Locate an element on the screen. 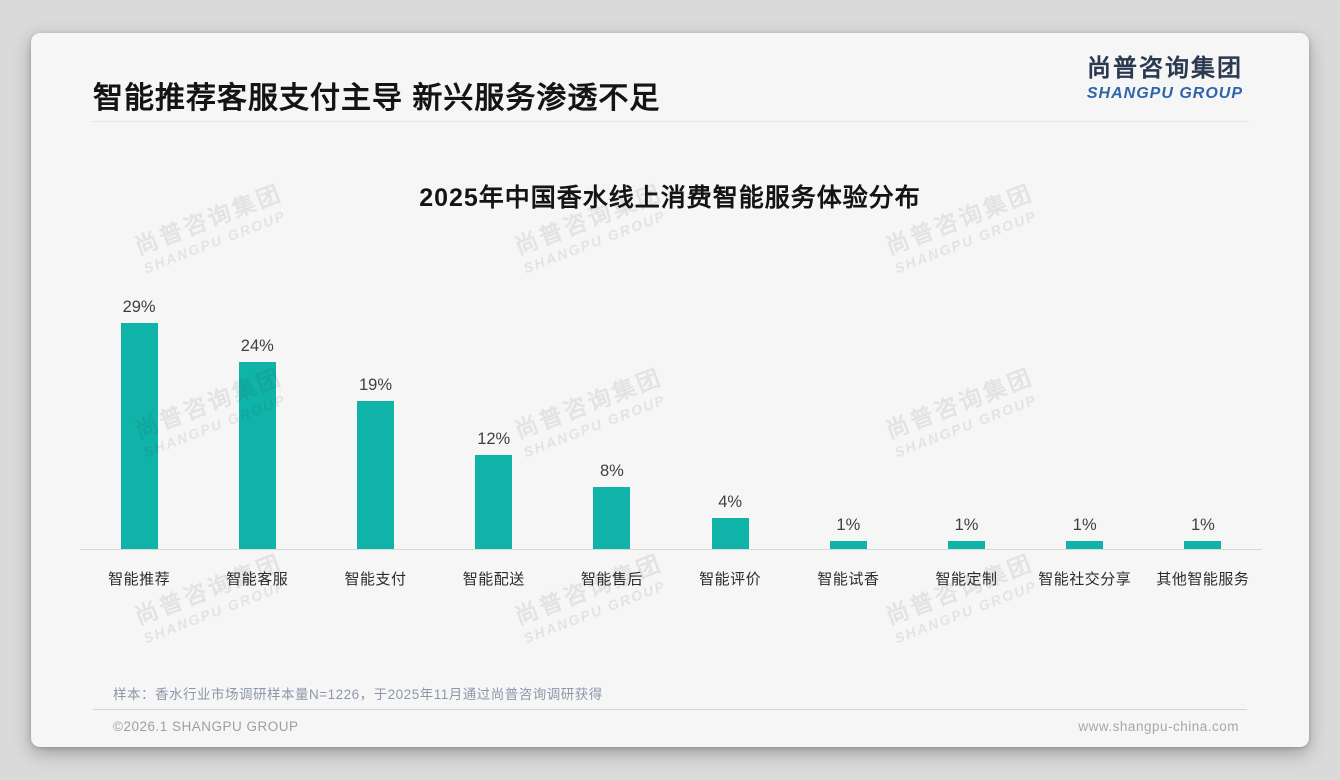 The height and width of the screenshot is (780, 1340). copyright-text: ©2026.1 SHANGPU GROUP is located at coordinates (206, 726).